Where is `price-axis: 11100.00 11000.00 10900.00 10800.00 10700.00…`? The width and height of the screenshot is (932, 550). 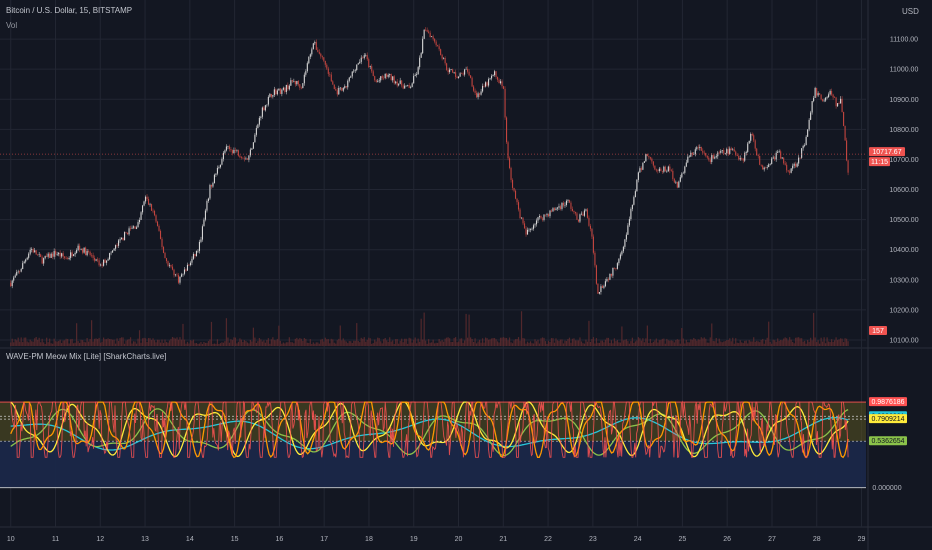
price-axis: 11100.00 11000.00 10900.00 10800.00 10700.00… is located at coordinates (894, 191).